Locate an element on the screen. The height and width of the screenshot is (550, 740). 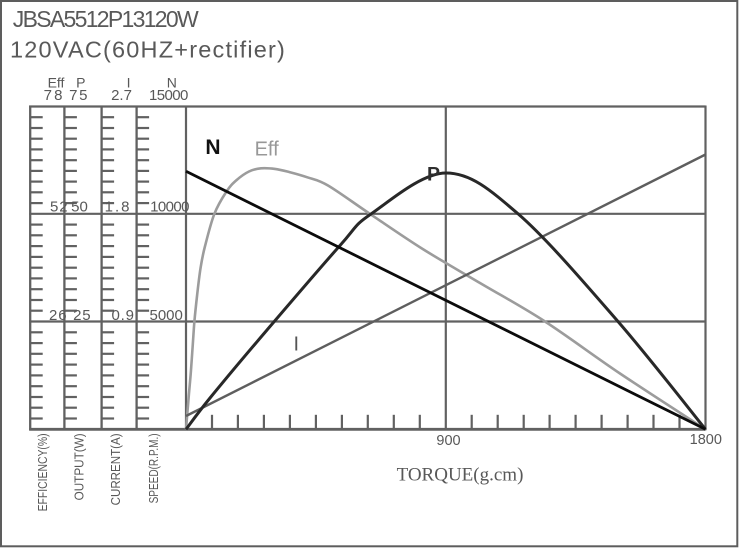
svg-text: 15000 is located at coordinates (168, 95).